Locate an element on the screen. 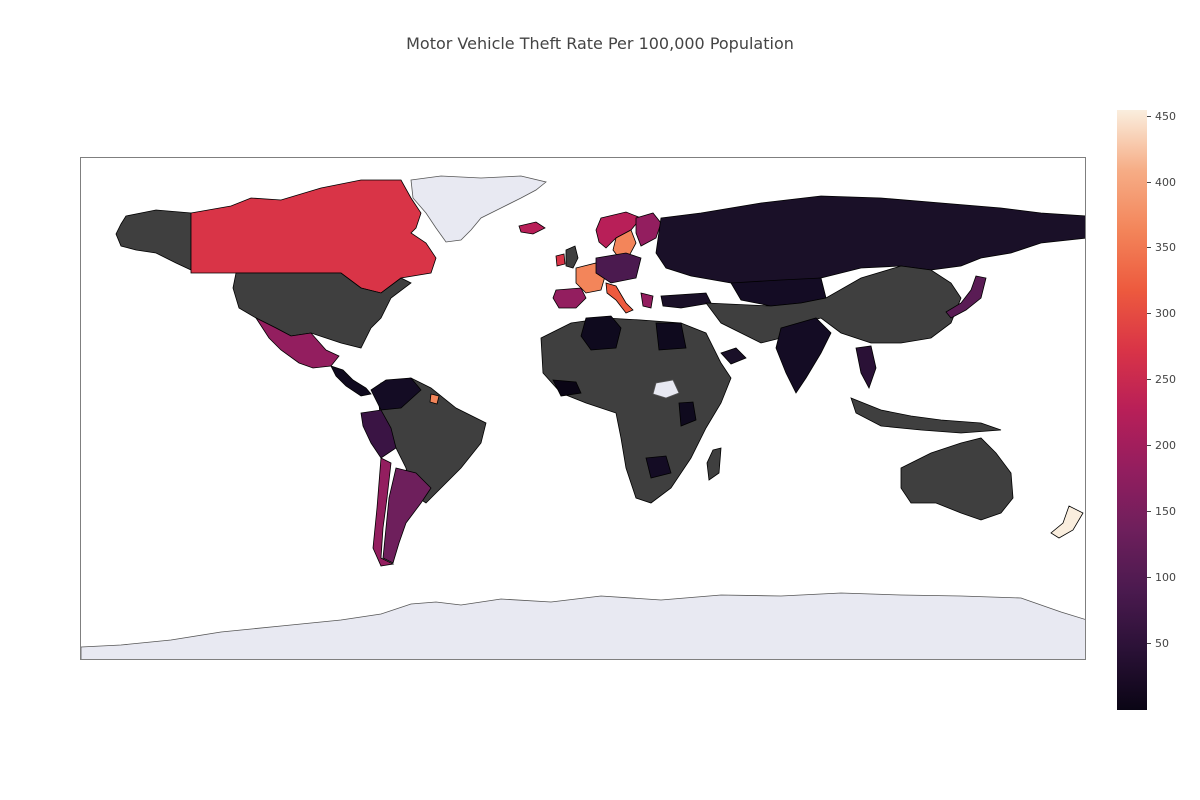 This screenshot has height=800, width=1200. region-ireland is located at coordinates (560, 260).